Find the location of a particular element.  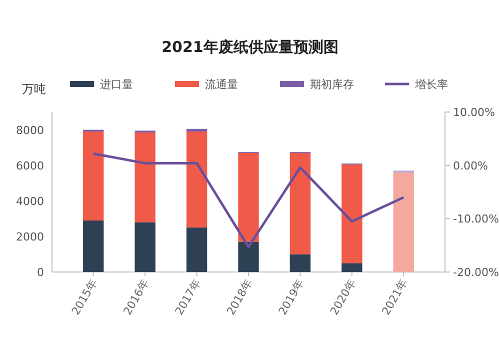

y-tick-label: 2000 is located at coordinates (30, 237).